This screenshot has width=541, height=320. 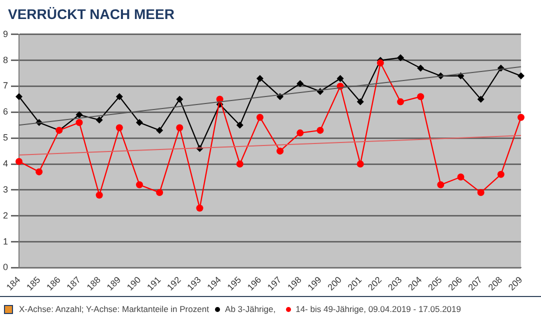 I want to click on x-tick-label: 193, so click(x=194, y=283).